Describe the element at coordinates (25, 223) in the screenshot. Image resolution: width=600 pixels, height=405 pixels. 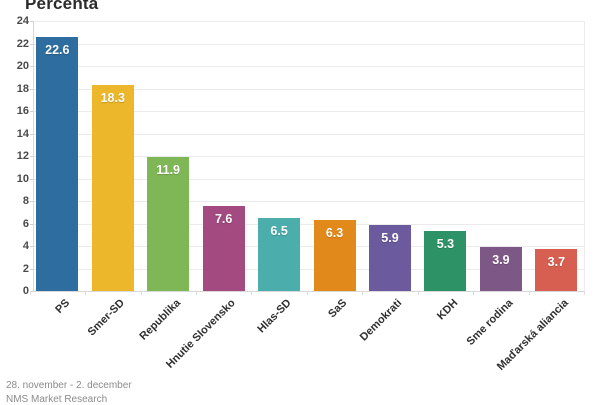
I see `y-axis-label: 6` at that location.